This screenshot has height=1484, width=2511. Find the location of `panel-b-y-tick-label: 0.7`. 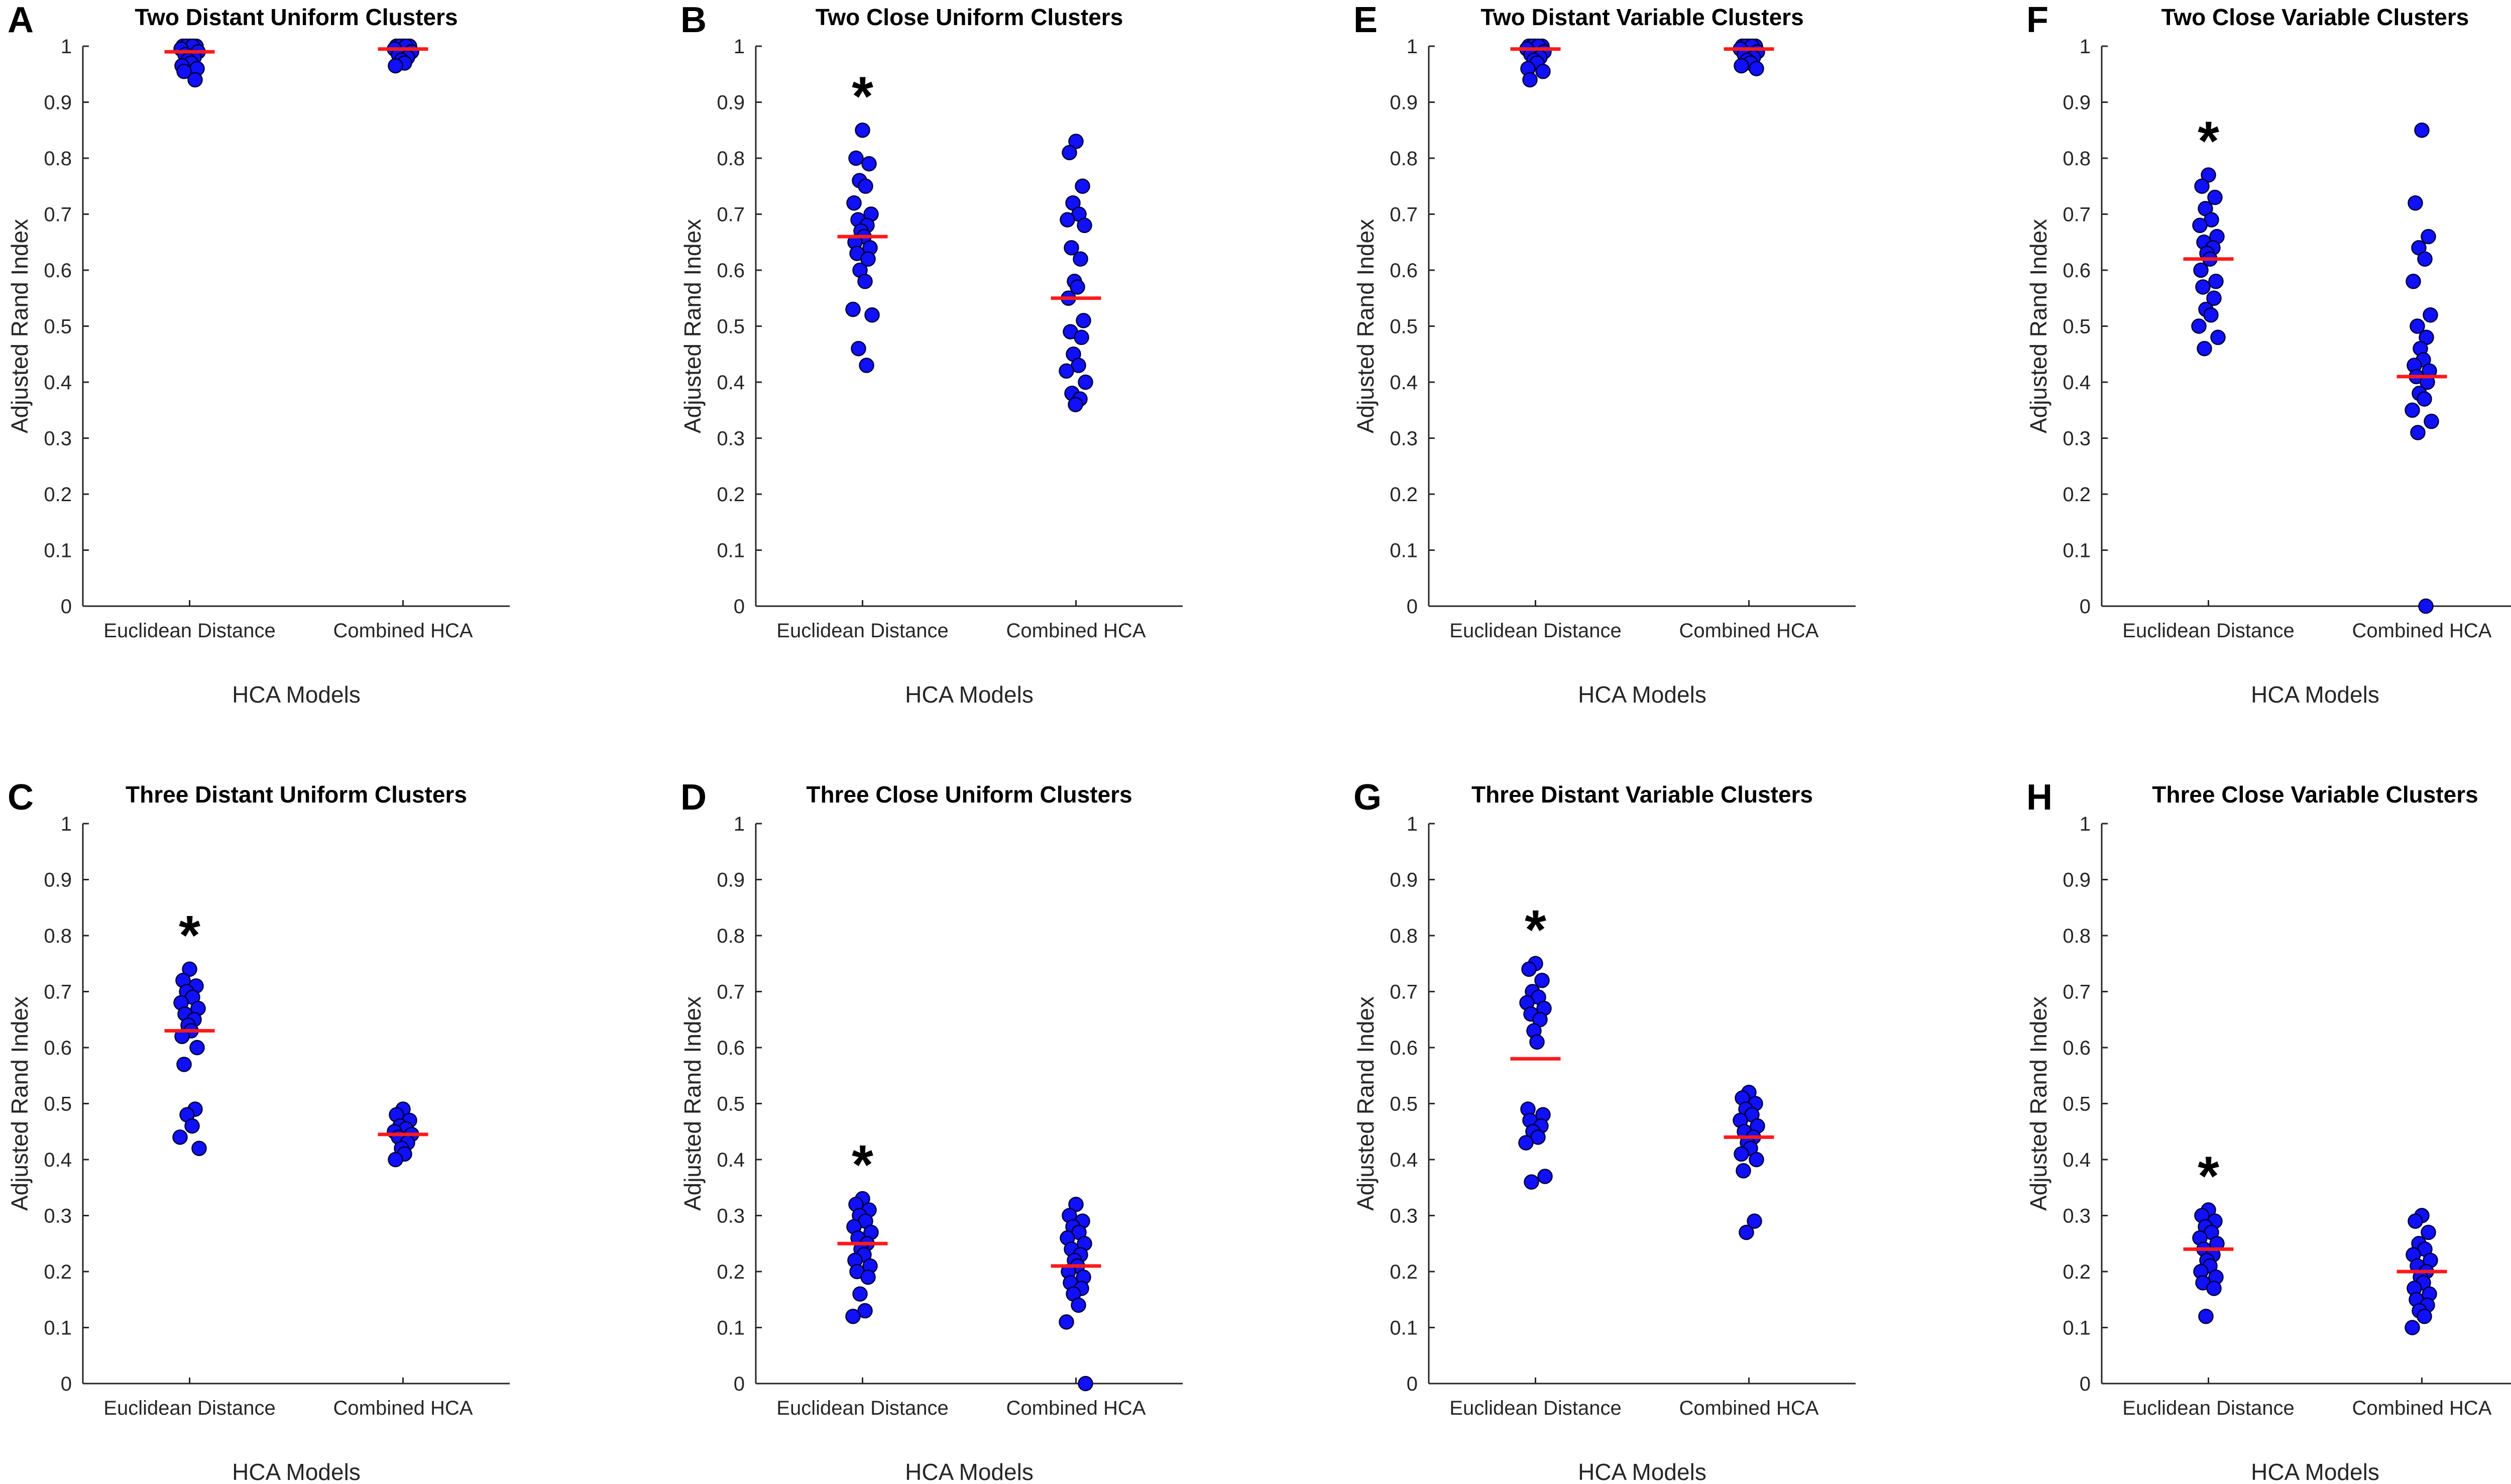

panel-b-y-tick-label: 0.7 is located at coordinates (731, 215).